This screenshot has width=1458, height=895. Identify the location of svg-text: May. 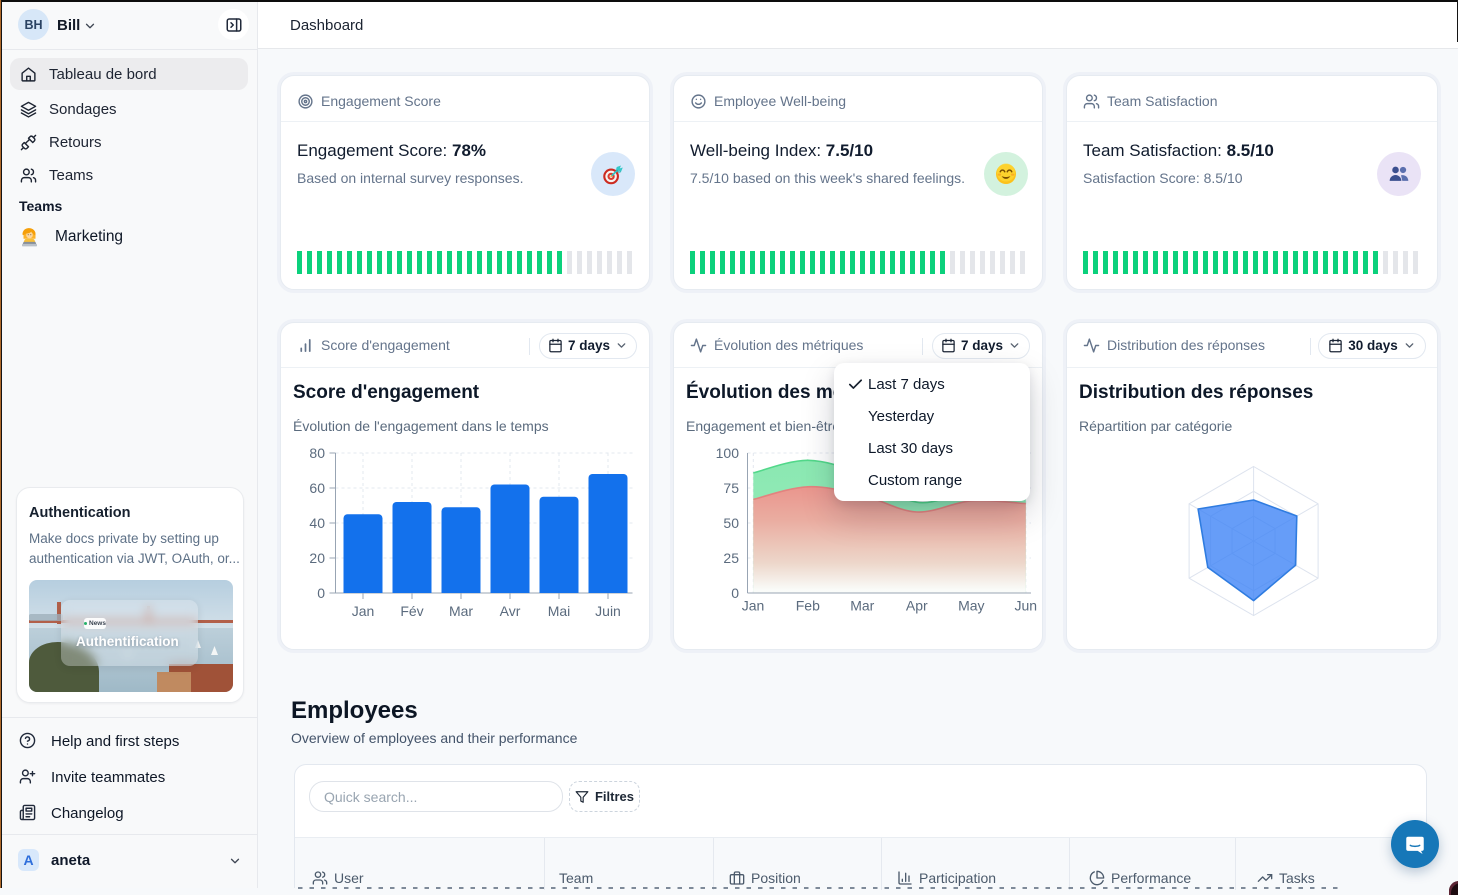
(971, 606).